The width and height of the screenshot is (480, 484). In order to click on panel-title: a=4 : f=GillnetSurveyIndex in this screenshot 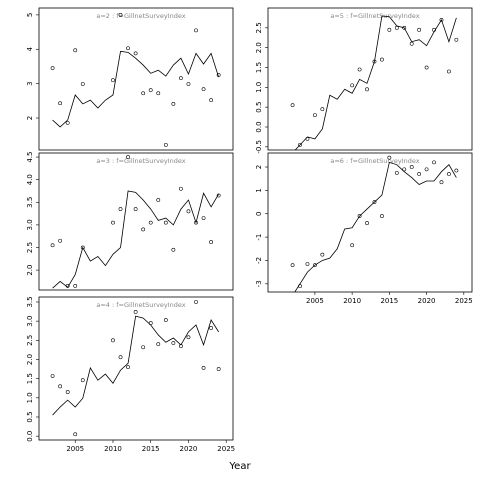, I will do `click(140, 305)`.